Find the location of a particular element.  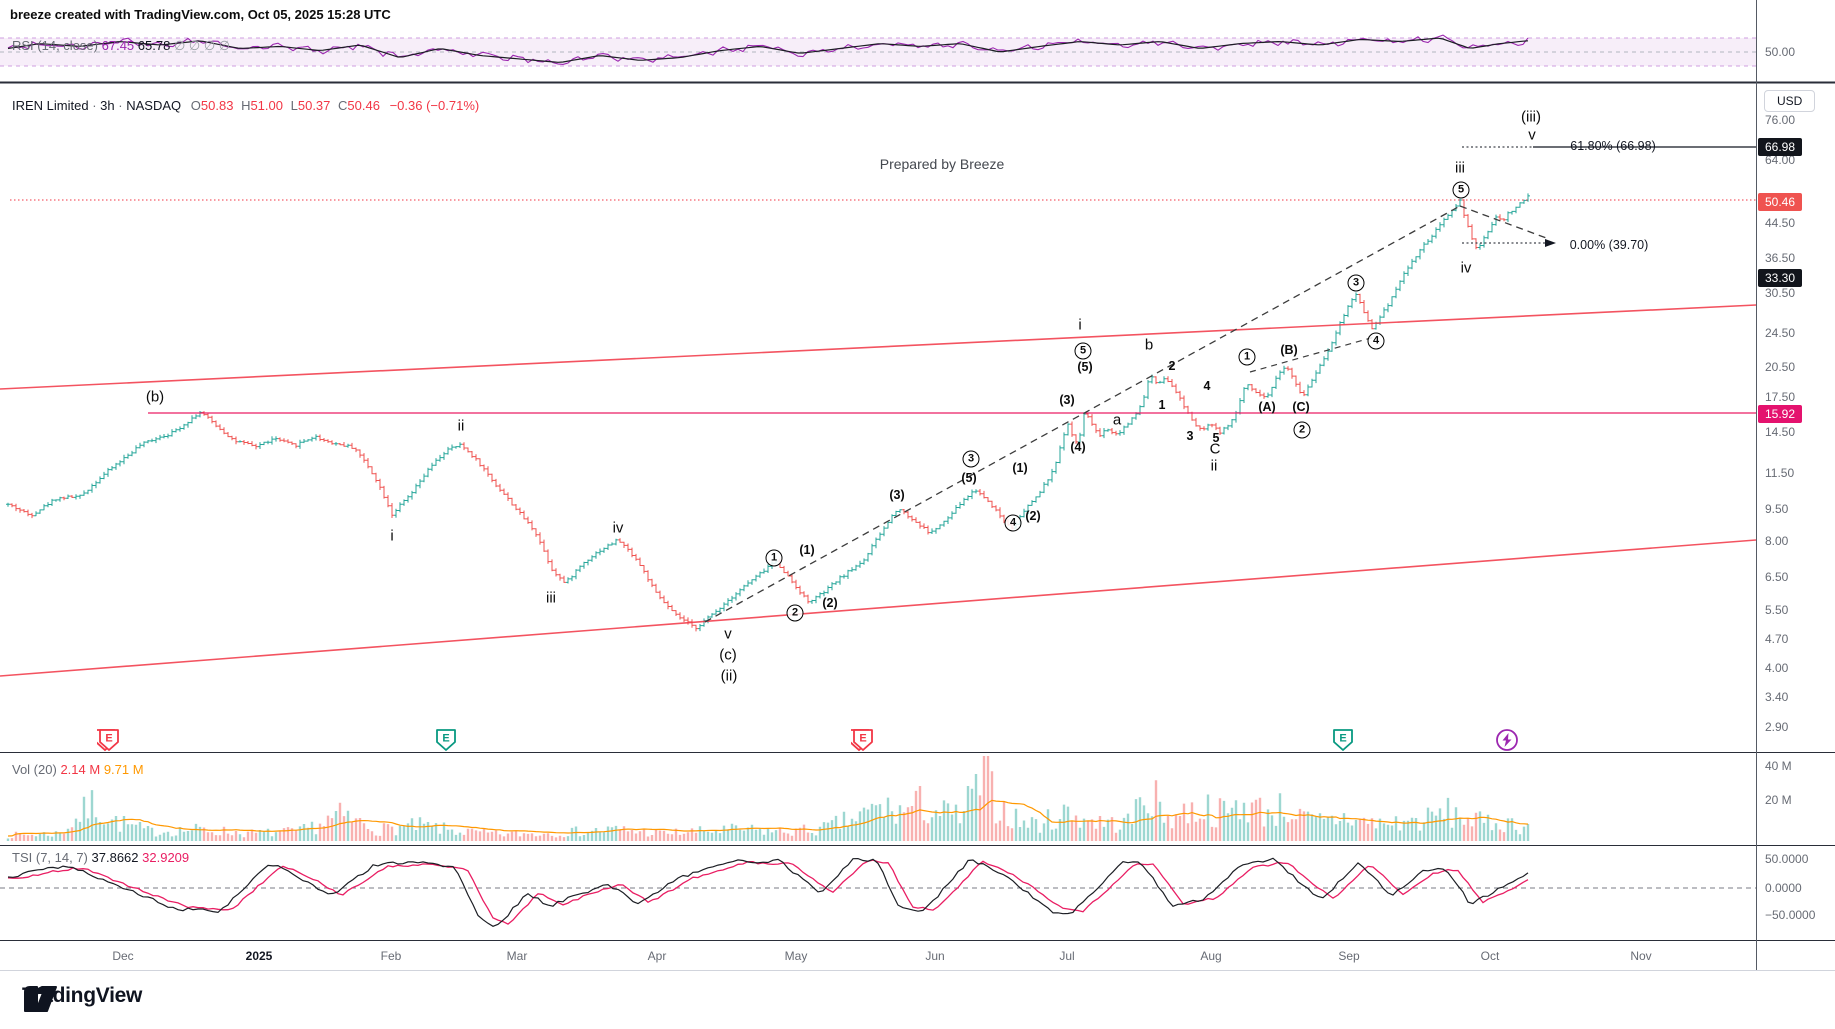

tradingview-logo-icon is located at coordinates (40, 999).